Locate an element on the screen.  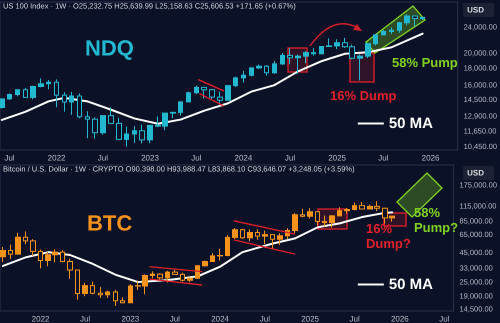
annotation: NDQ is located at coordinates (109, 48).